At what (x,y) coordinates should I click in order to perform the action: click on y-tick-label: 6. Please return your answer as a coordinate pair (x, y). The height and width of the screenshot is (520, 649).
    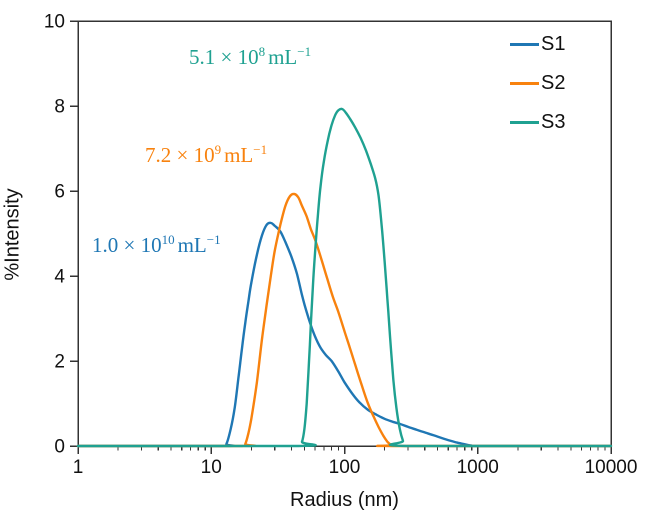
    Looking at the image, I should click on (59, 192).